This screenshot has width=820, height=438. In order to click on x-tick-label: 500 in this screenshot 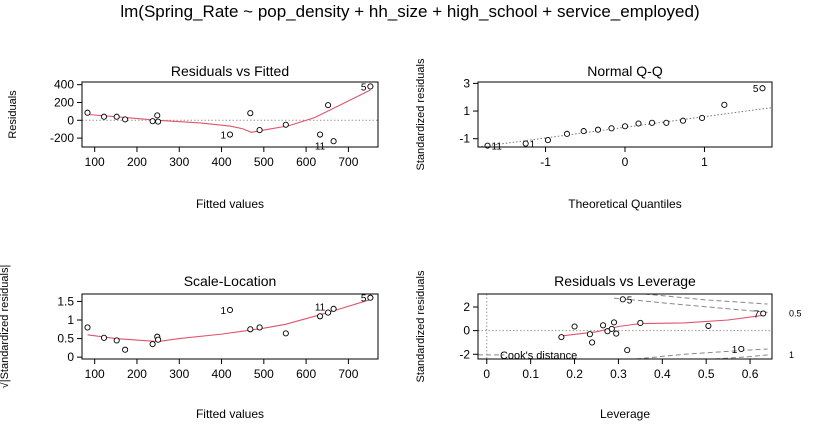, I will do `click(264, 162)`.